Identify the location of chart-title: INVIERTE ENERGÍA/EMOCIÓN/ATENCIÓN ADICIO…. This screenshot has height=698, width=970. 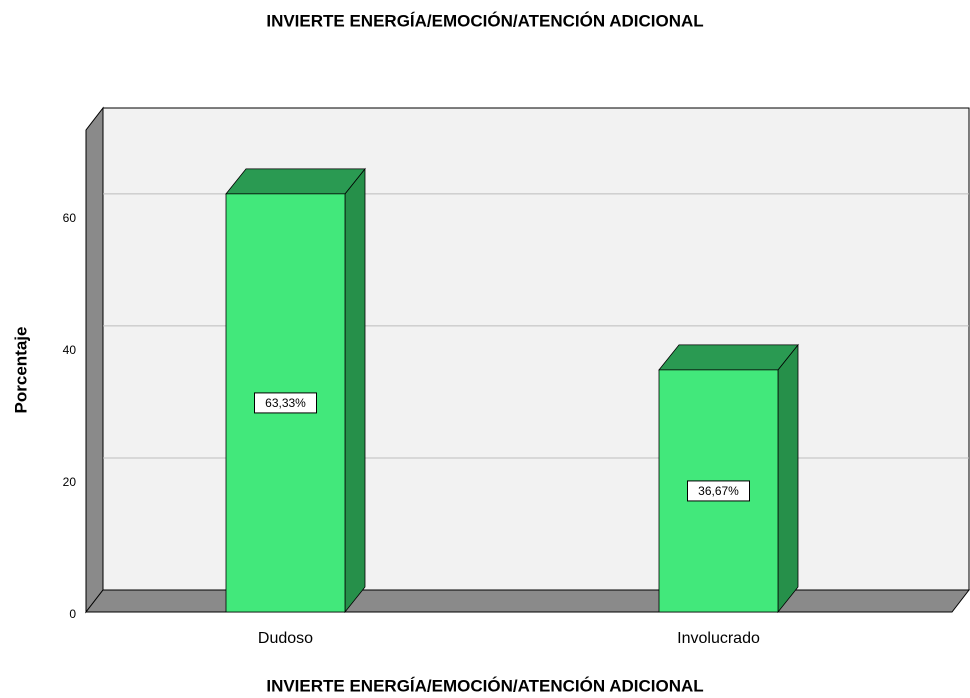
(484, 20).